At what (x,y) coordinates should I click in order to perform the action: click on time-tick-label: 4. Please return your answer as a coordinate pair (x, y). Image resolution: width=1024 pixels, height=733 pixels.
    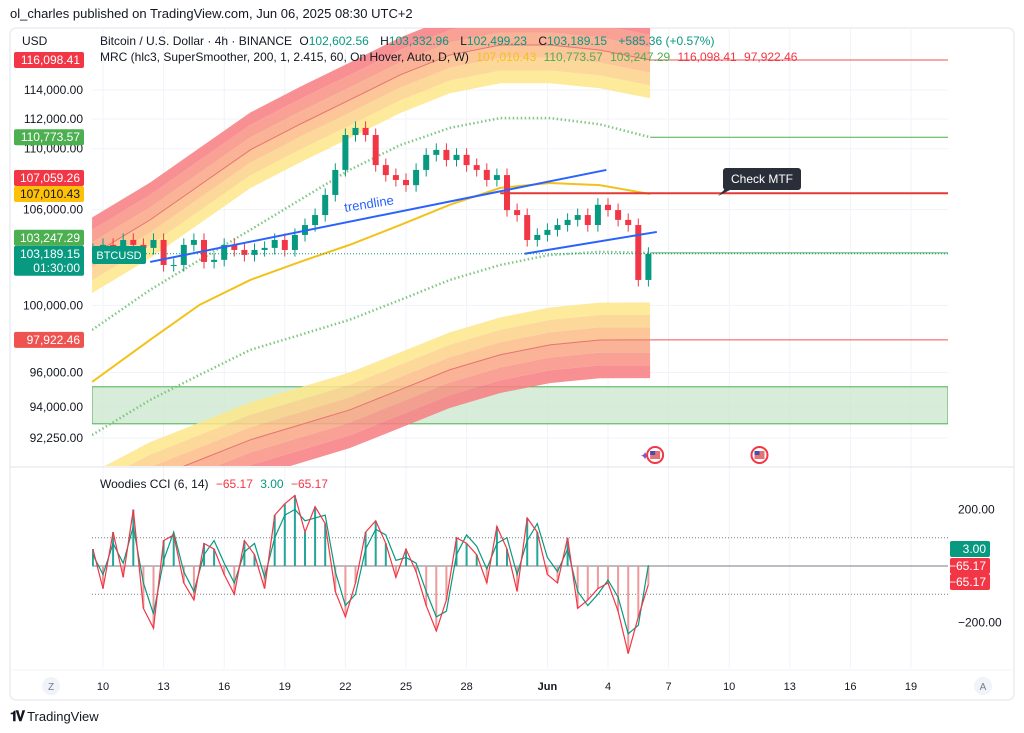
    Looking at the image, I should click on (608, 687).